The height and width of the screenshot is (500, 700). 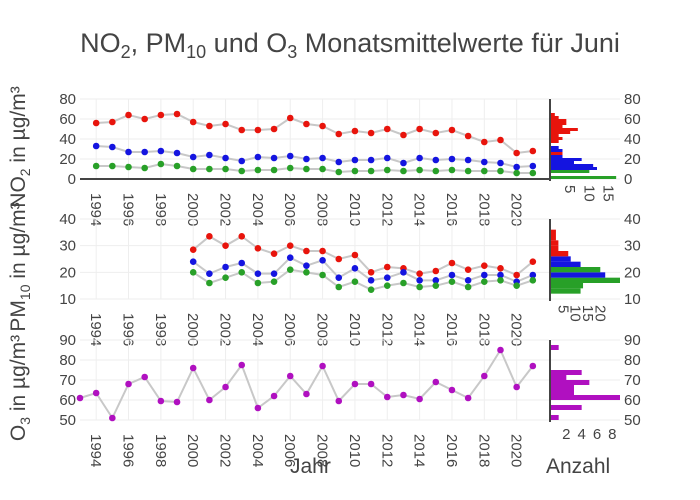 I want to click on x-tick-label: 2016, so click(x=451, y=209).